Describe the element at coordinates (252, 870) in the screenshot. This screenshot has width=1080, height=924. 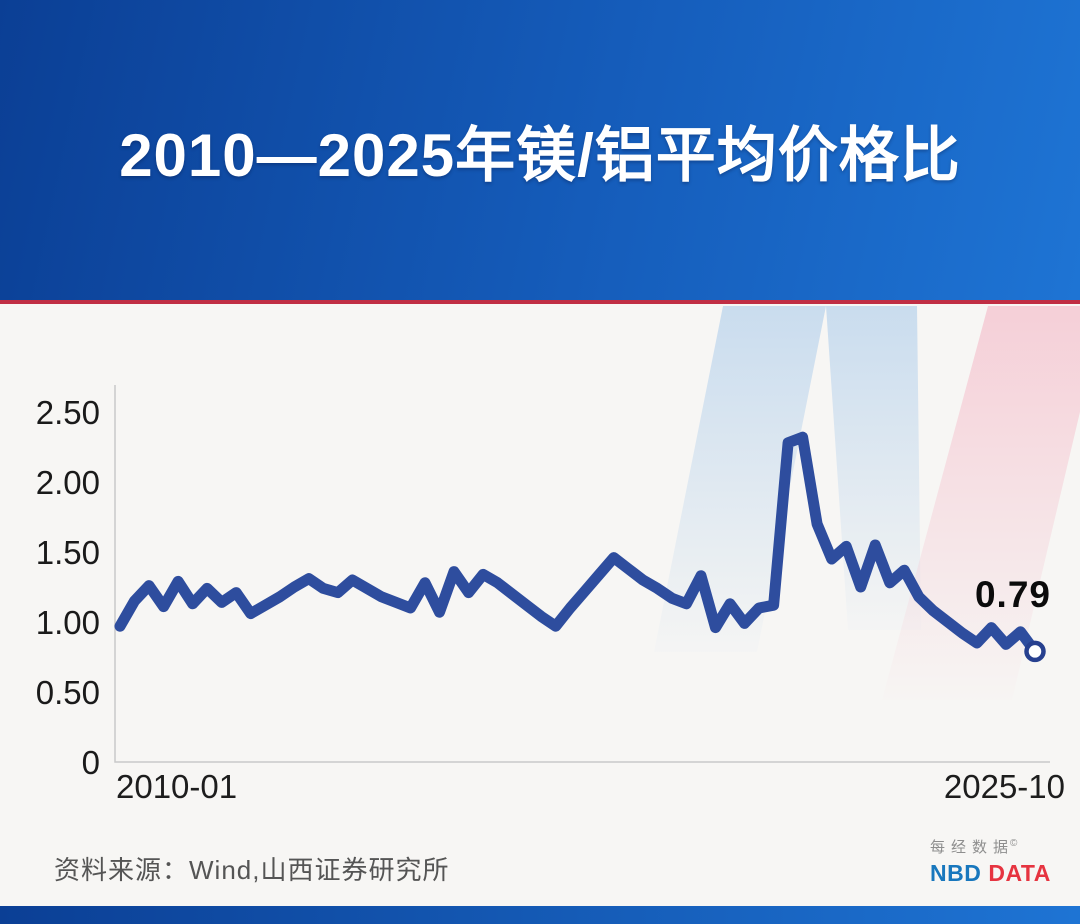
I see `source-text: 资料来源：Wind,山西证券研究所` at that location.